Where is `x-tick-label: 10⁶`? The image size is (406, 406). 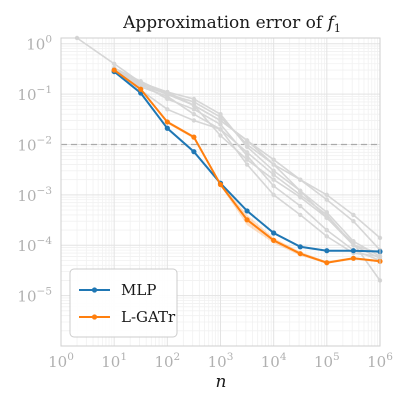 x-tick-label: 10⁶ is located at coordinates (380, 361).